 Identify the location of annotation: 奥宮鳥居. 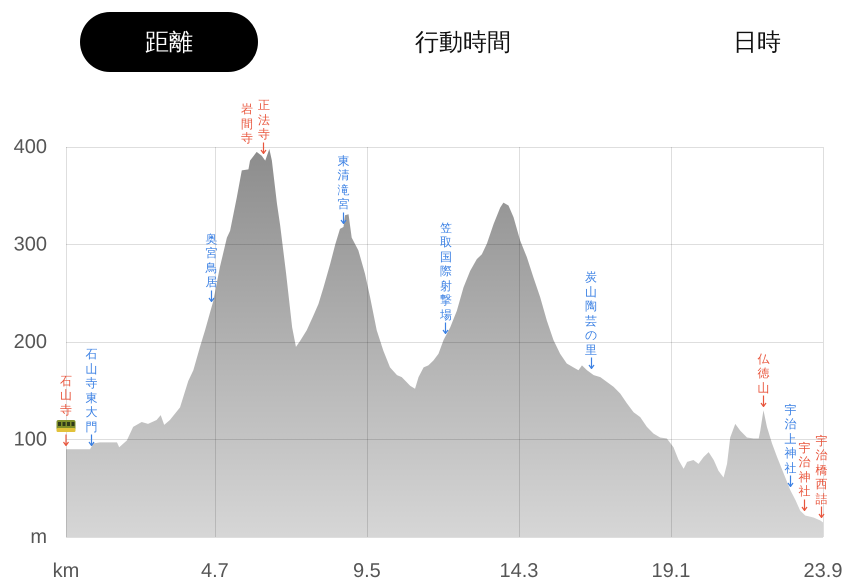
(211, 261).